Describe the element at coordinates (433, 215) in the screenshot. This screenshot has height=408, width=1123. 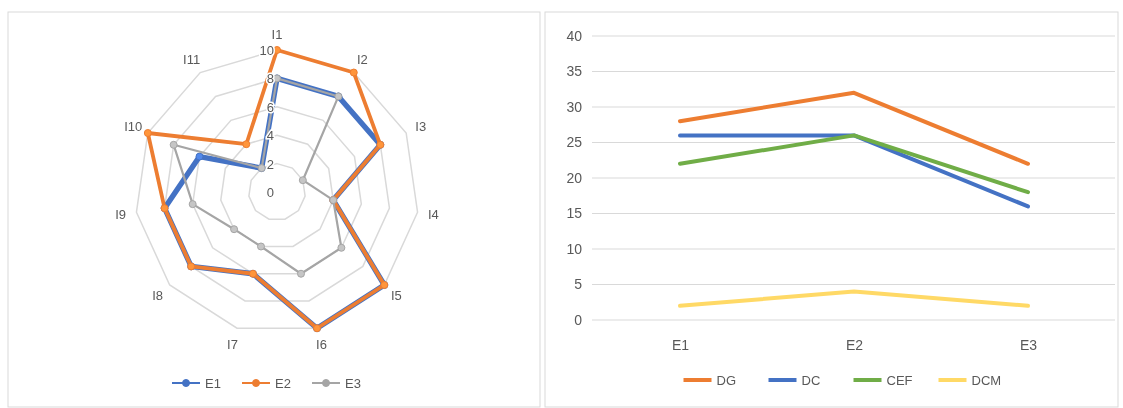
I see `spoke-label: I4` at that location.